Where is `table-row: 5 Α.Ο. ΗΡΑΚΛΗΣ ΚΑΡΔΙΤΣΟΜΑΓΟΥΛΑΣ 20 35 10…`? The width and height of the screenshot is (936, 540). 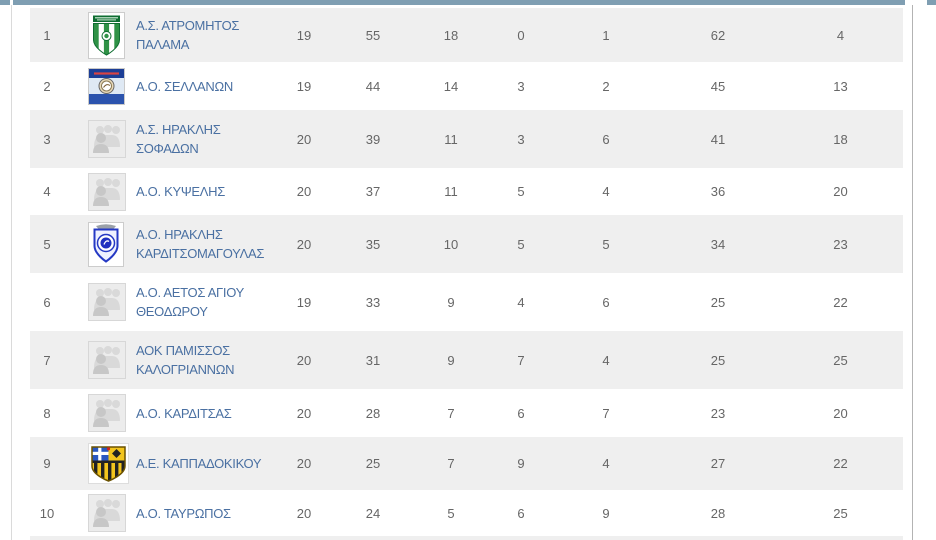 table-row: 5 Α.Ο. ΗΡΑΚΛΗΣ ΚΑΡΔΙΤΣΟΜΑΓΟΥΛΑΣ 20 35 10… is located at coordinates (466, 244).